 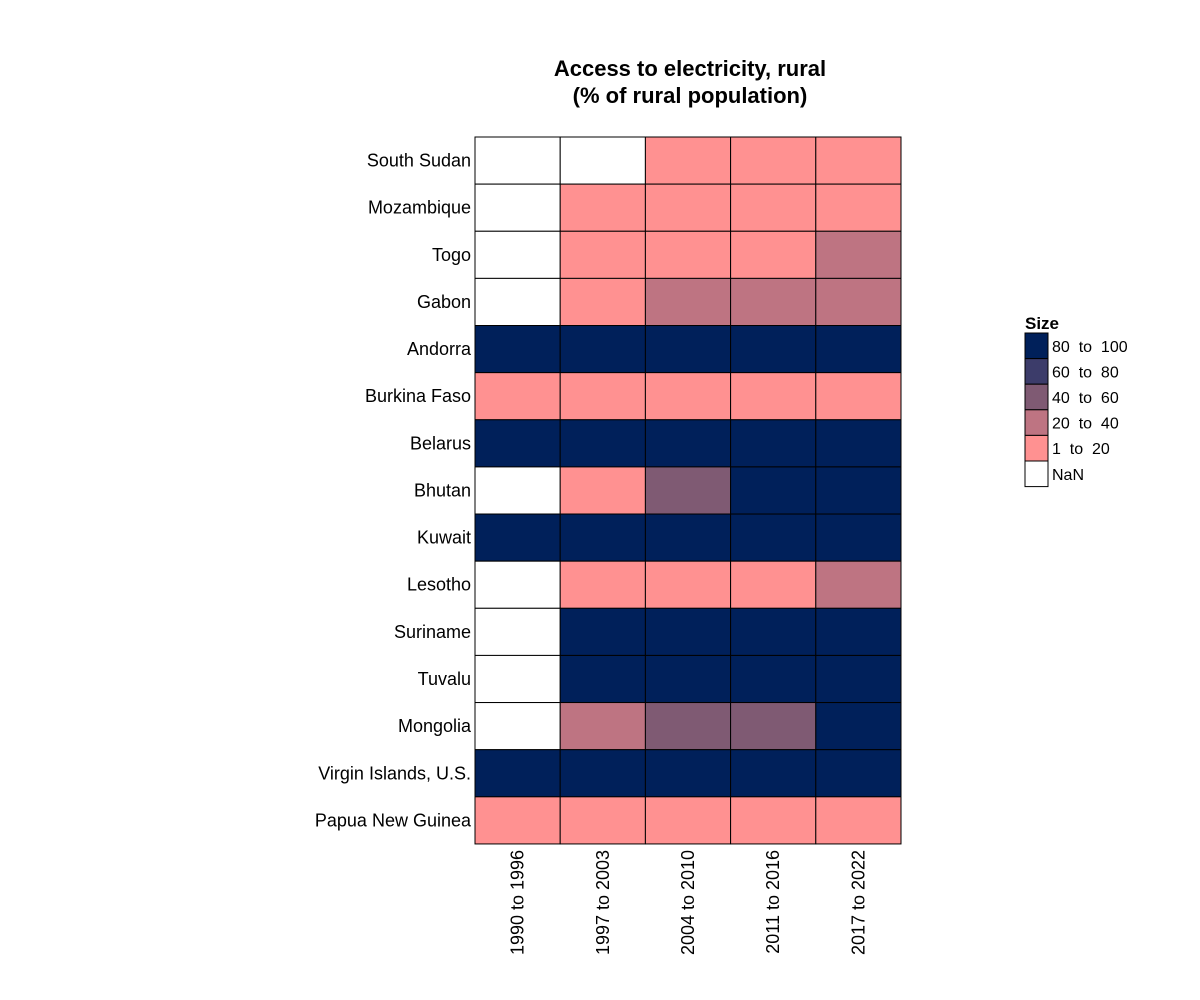 I want to click on legend-label: 40 to 60, so click(x=1085, y=398).